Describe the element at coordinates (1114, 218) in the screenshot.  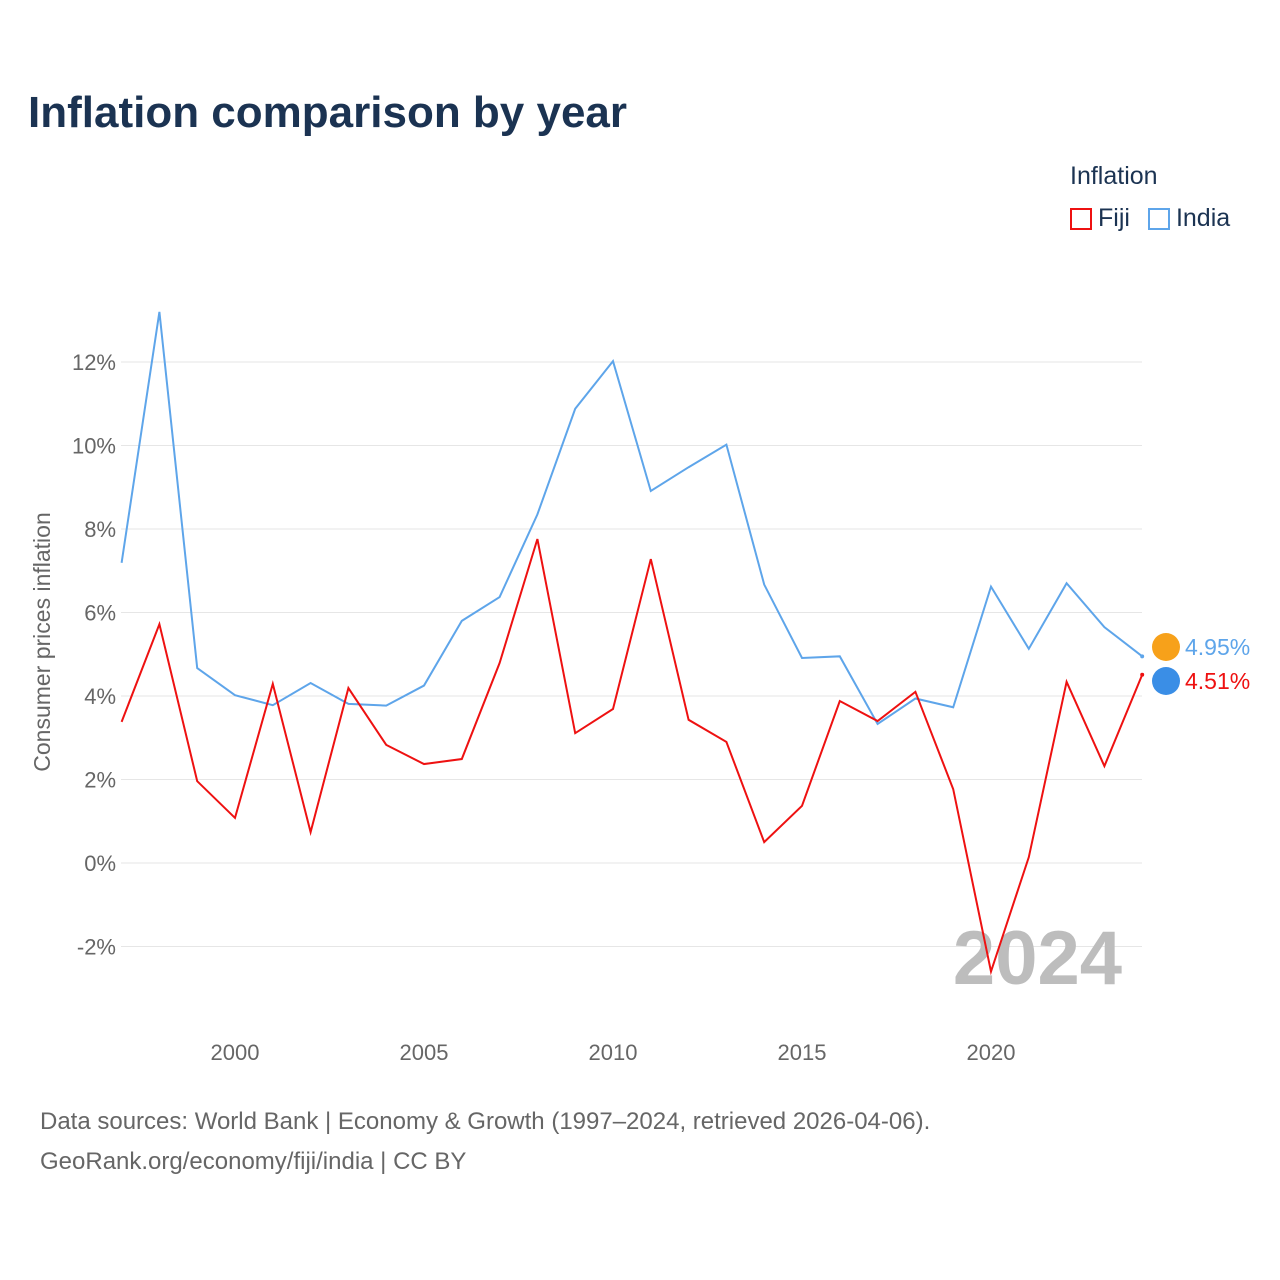
I see `legend-label: Fiji` at that location.